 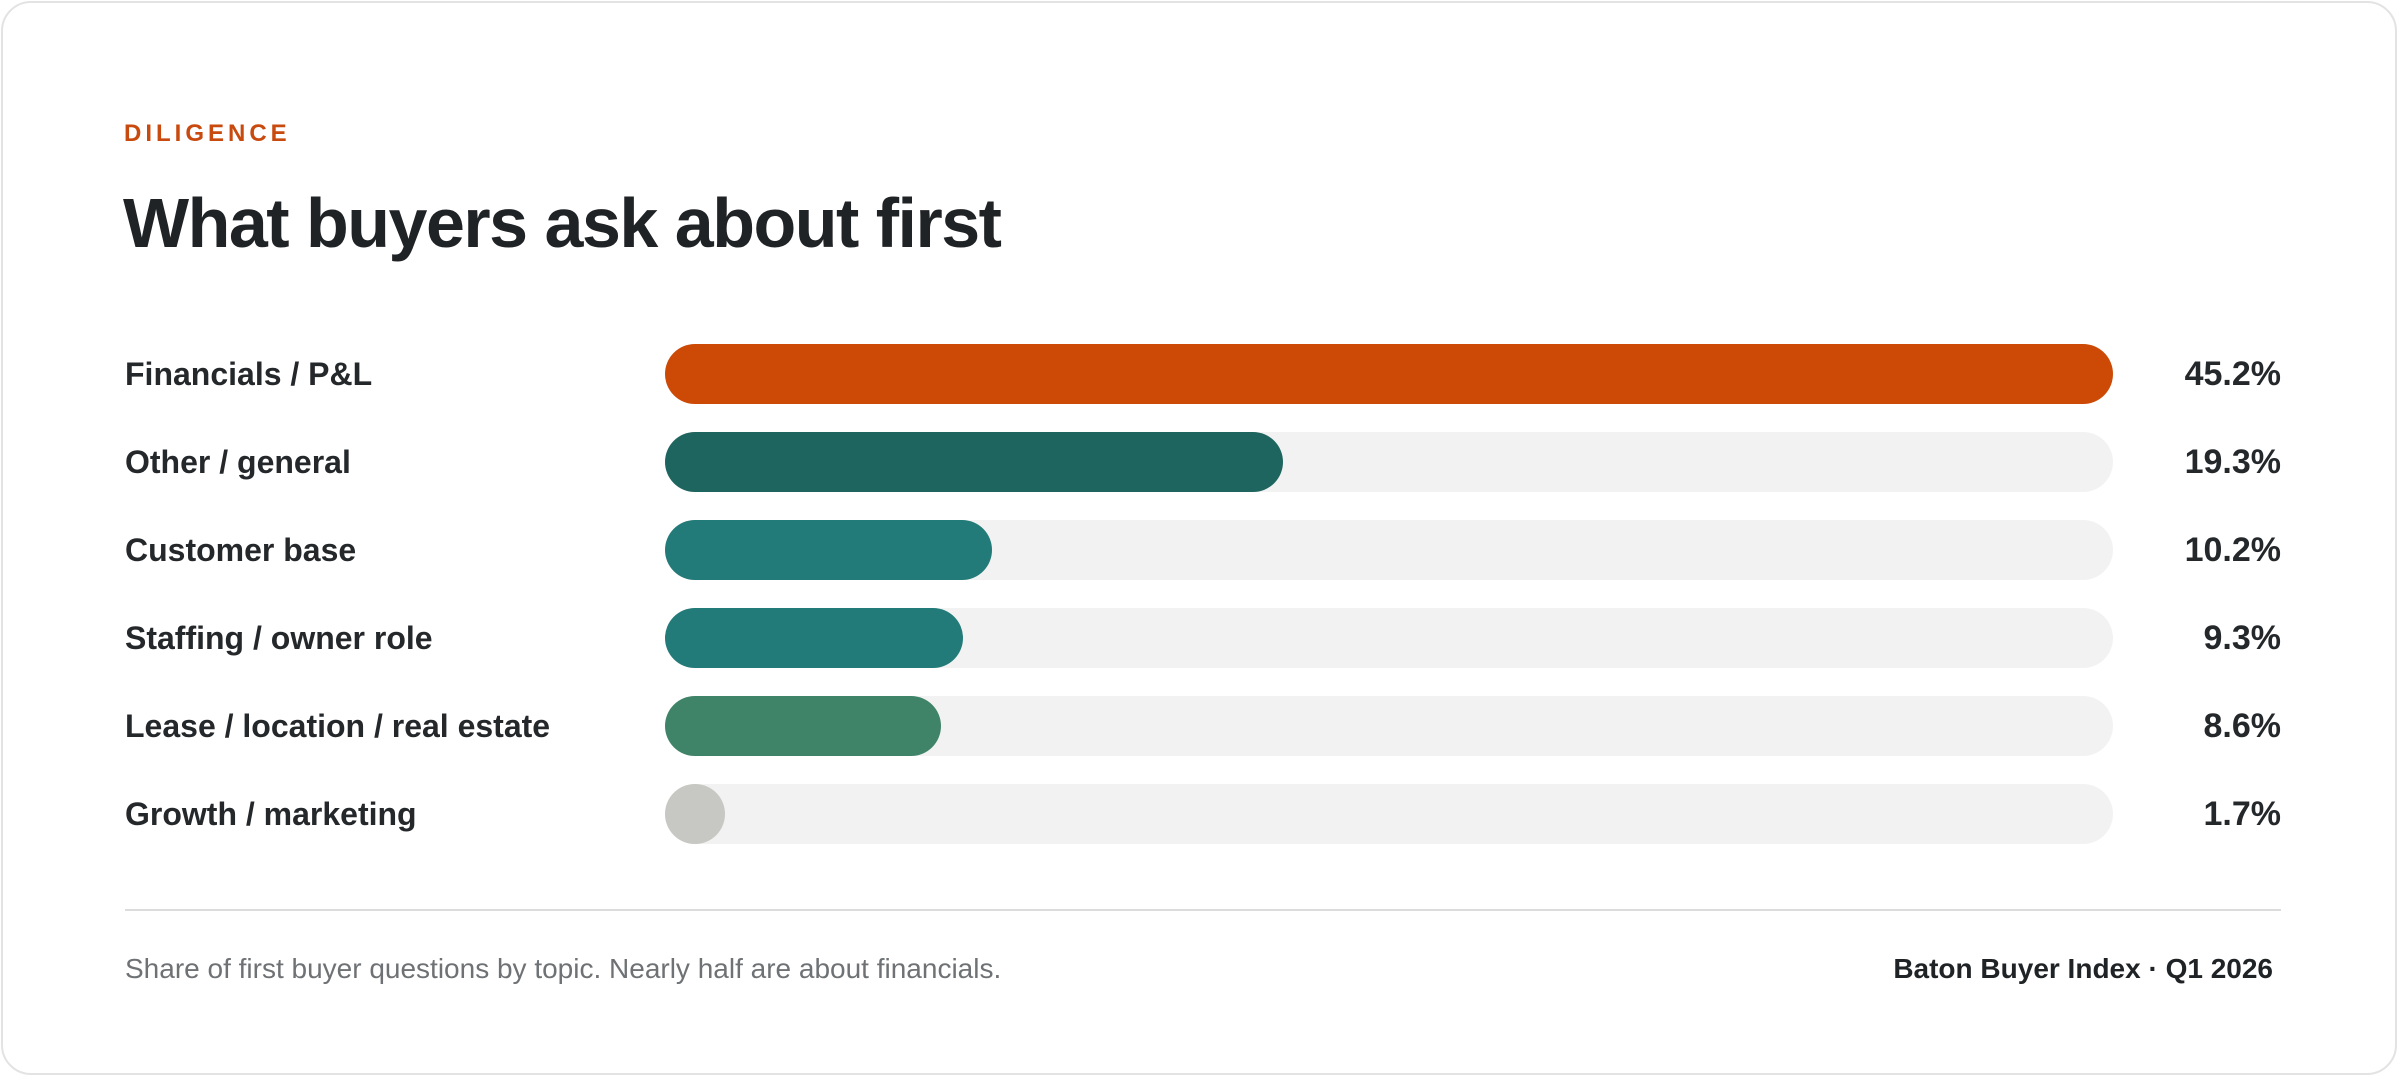 What do you see at coordinates (2232, 550) in the screenshot?
I see `bar-value-label: 10.2%` at bounding box center [2232, 550].